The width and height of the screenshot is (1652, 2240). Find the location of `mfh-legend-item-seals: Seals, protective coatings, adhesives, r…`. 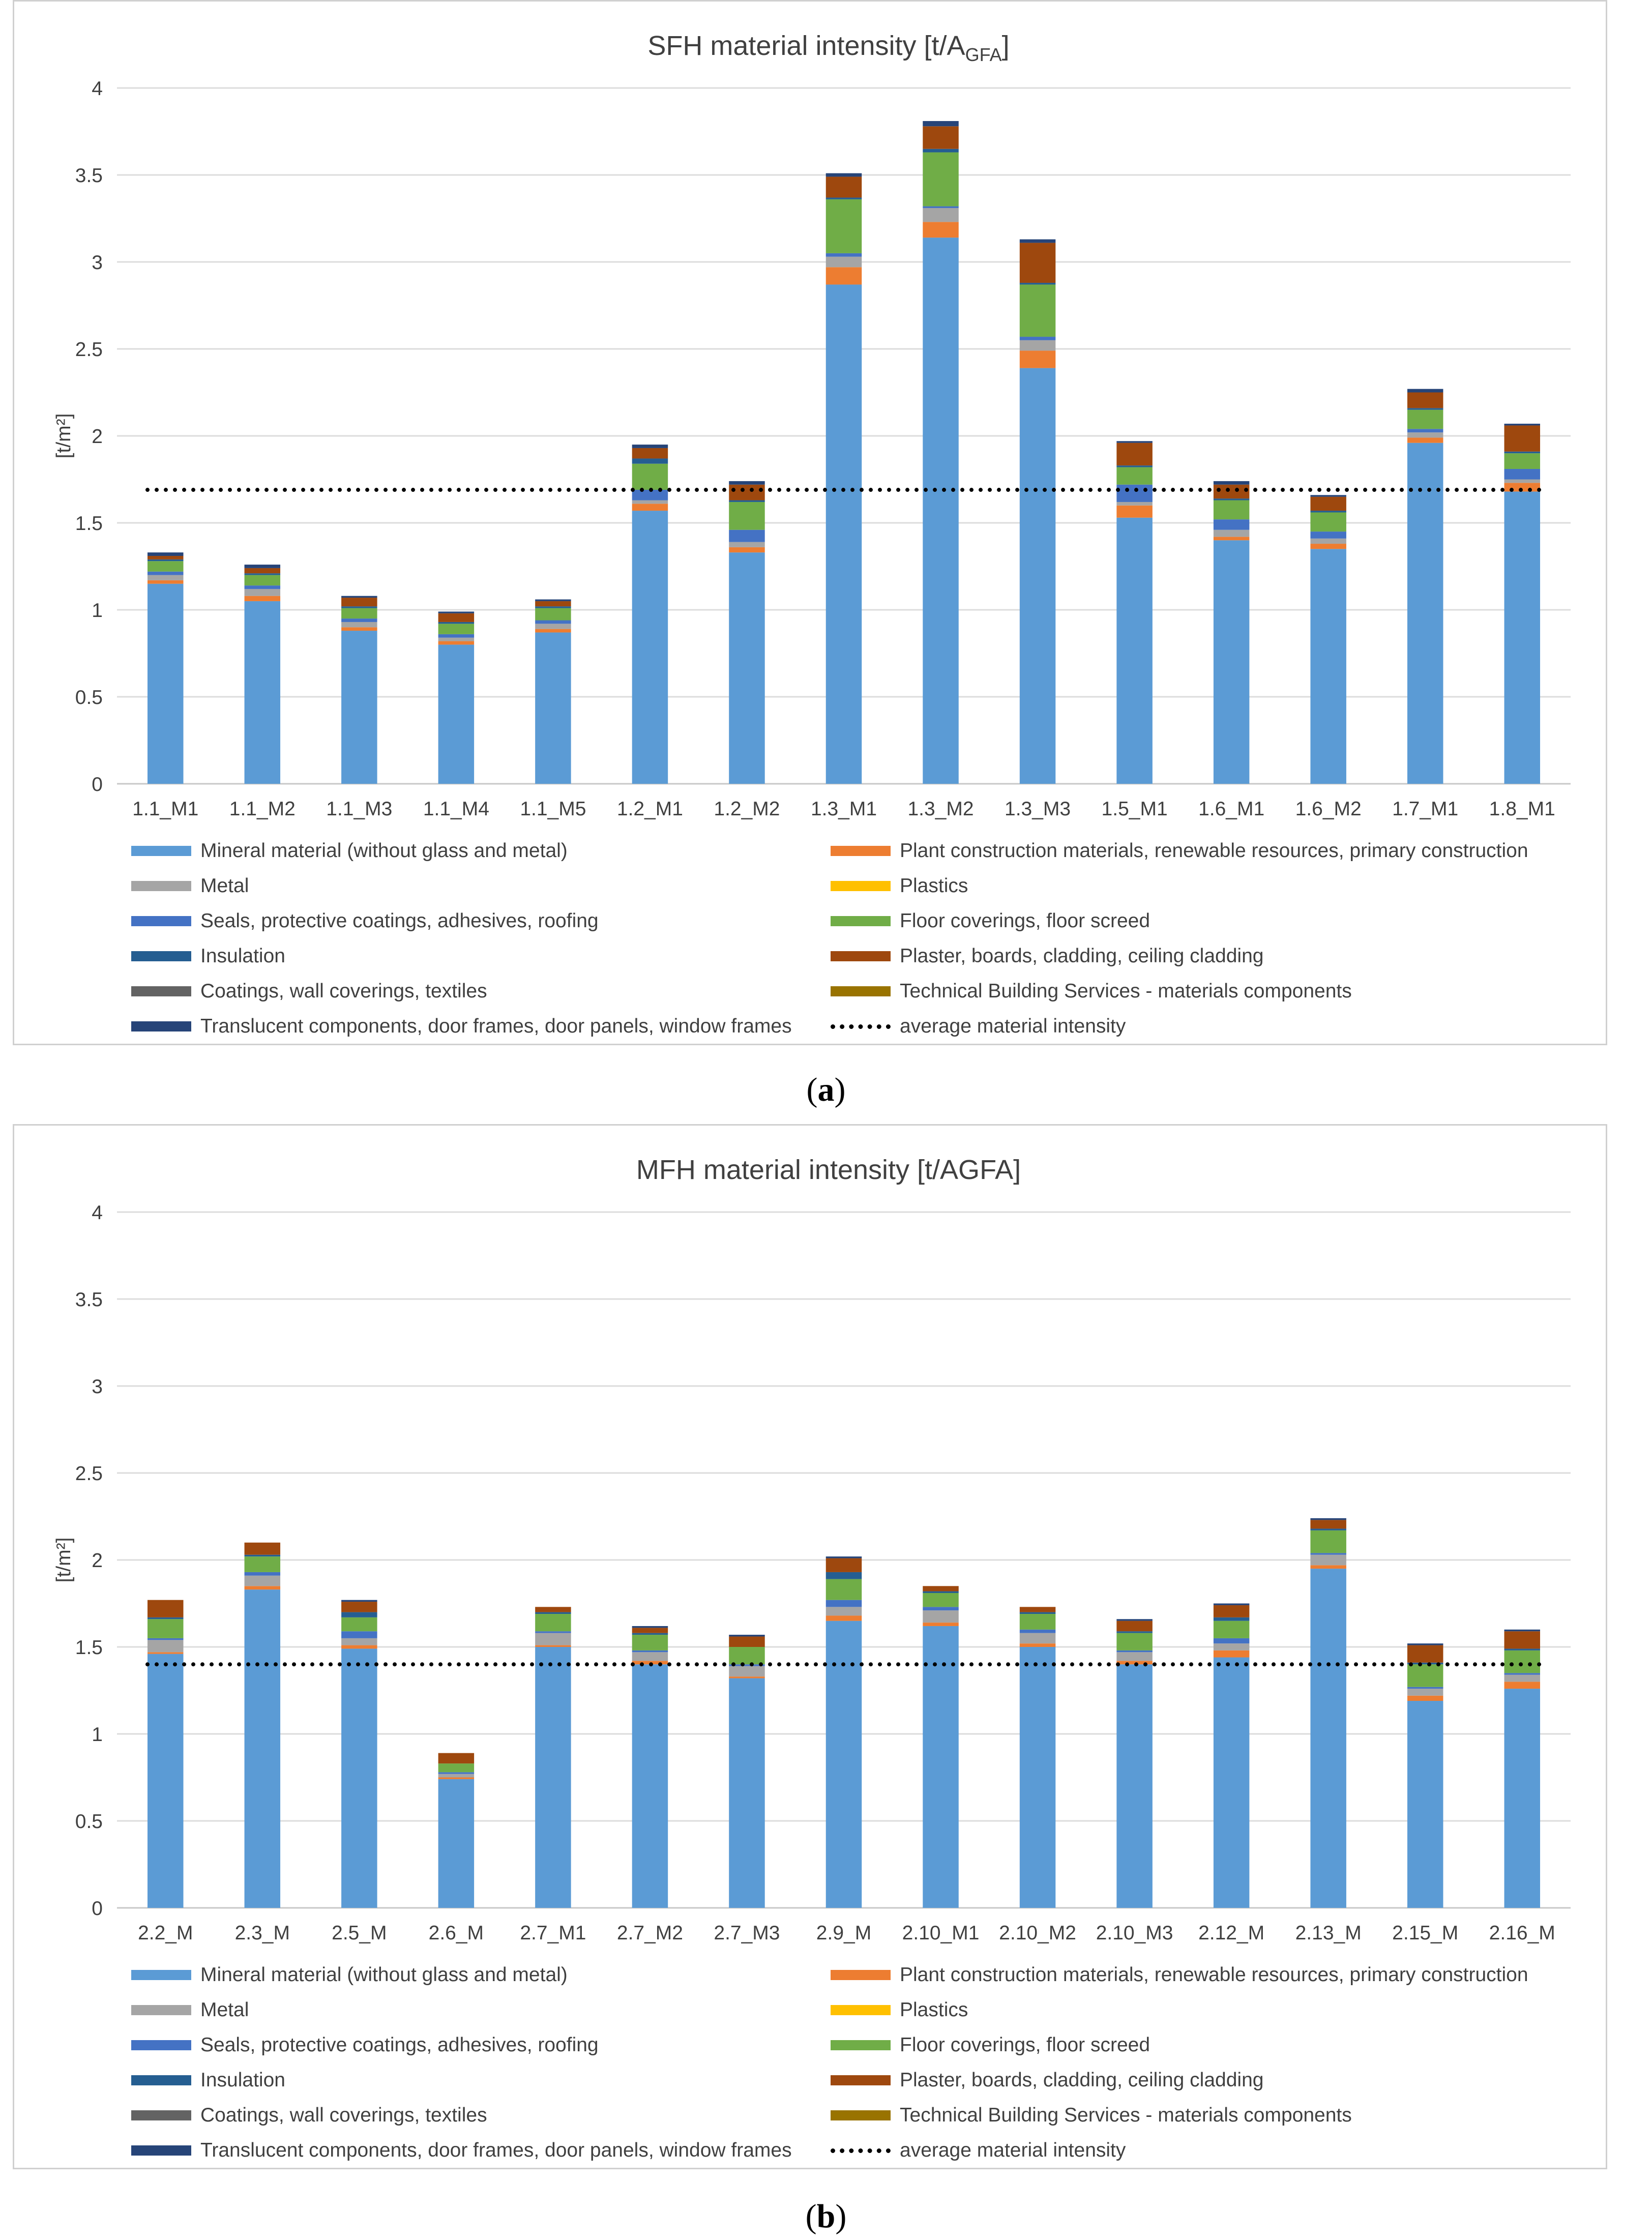

mfh-legend-item-seals: Seals, protective coatings, adhesives, r… is located at coordinates (365, 2045).